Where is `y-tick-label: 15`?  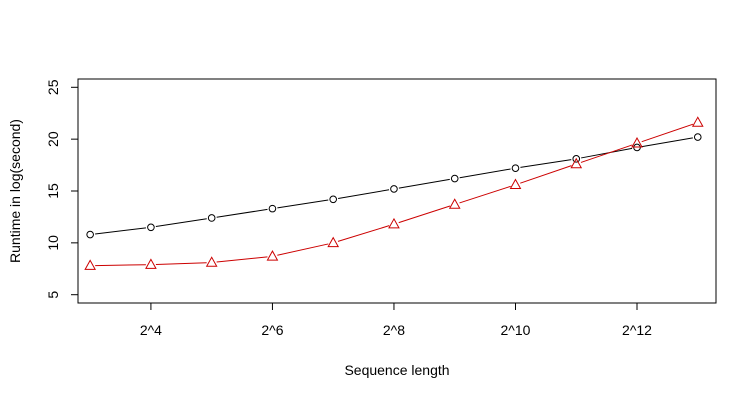
y-tick-label: 15 is located at coordinates (53, 191).